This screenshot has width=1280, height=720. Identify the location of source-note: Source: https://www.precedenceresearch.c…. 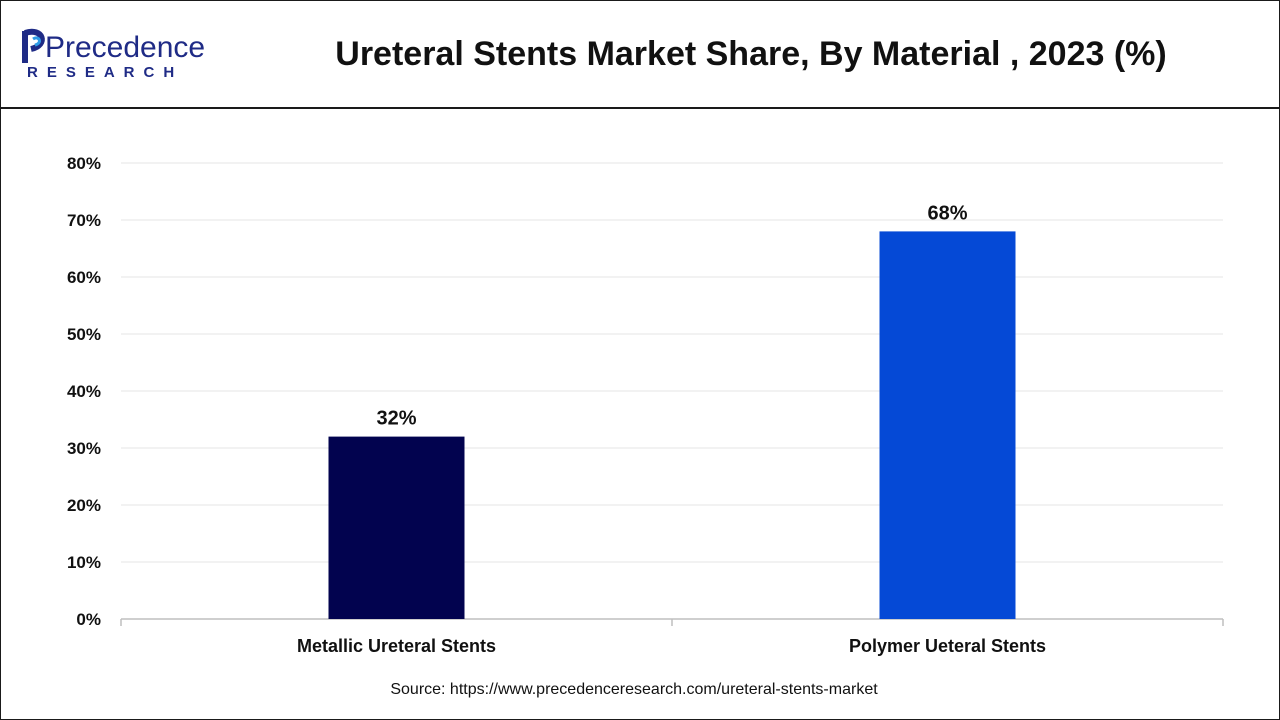
(634, 689).